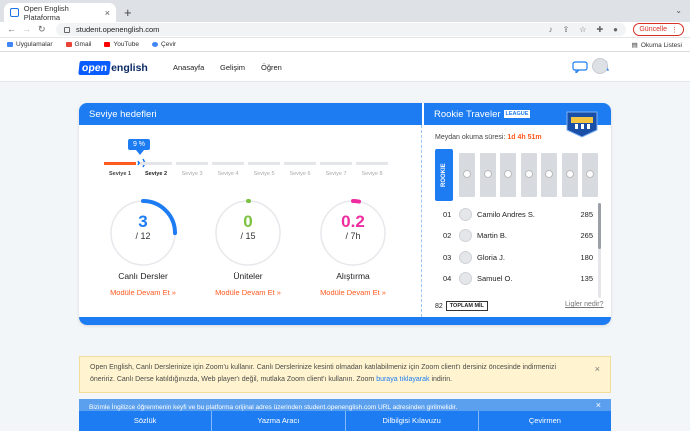  Describe the element at coordinates (599, 226) in the screenshot. I see `scrollbar-thumb` at that location.